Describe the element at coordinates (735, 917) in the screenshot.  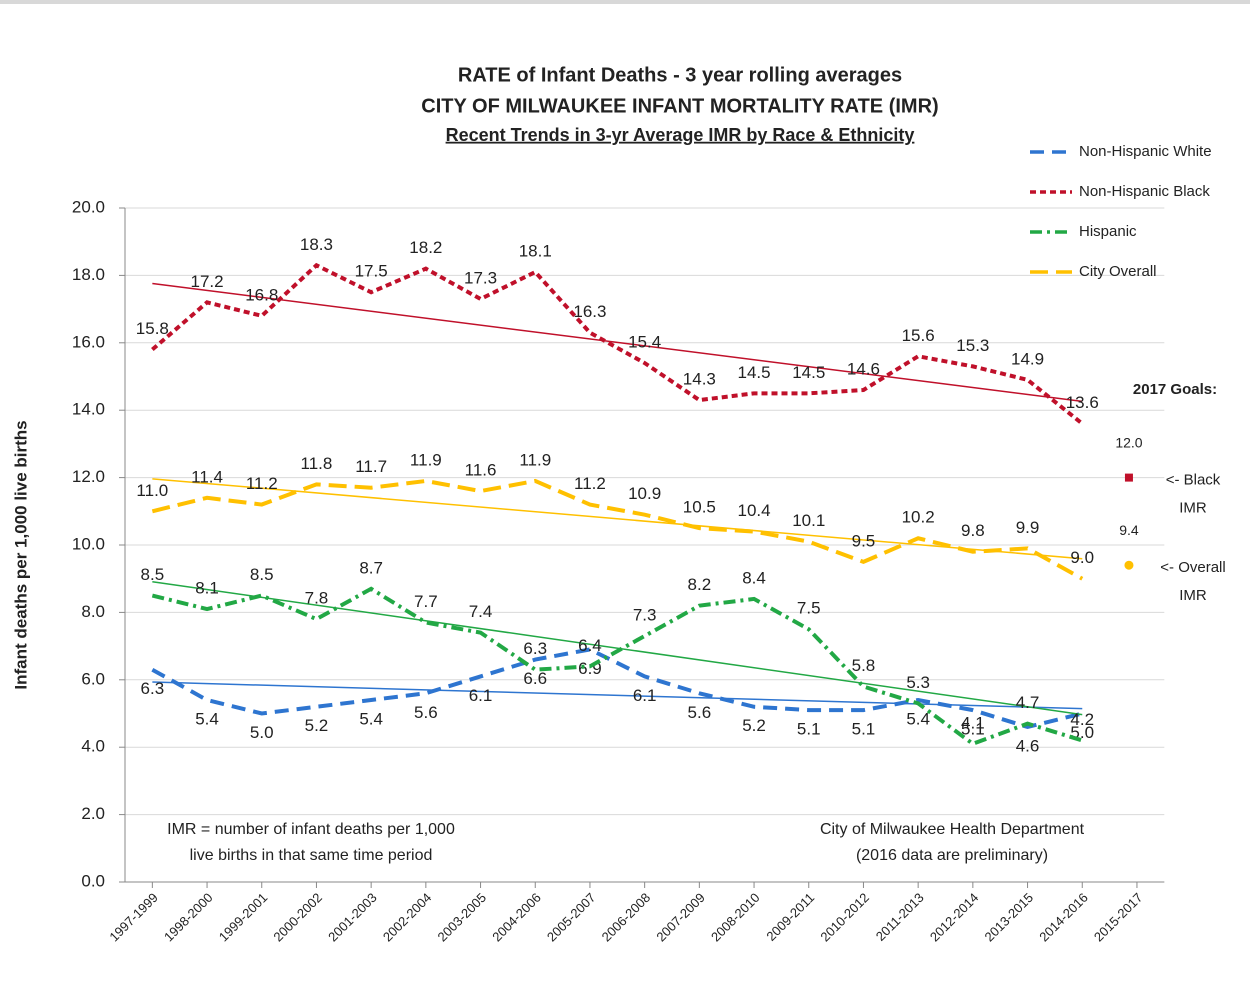
I see `x-tick-label: 2008-2010` at that location.